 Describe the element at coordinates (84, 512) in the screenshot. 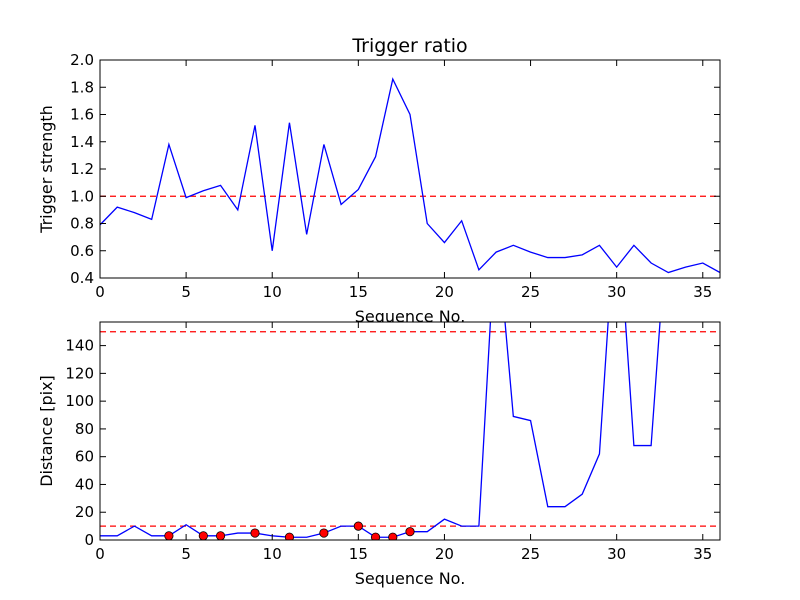

I see `y-tick-label: 20` at that location.